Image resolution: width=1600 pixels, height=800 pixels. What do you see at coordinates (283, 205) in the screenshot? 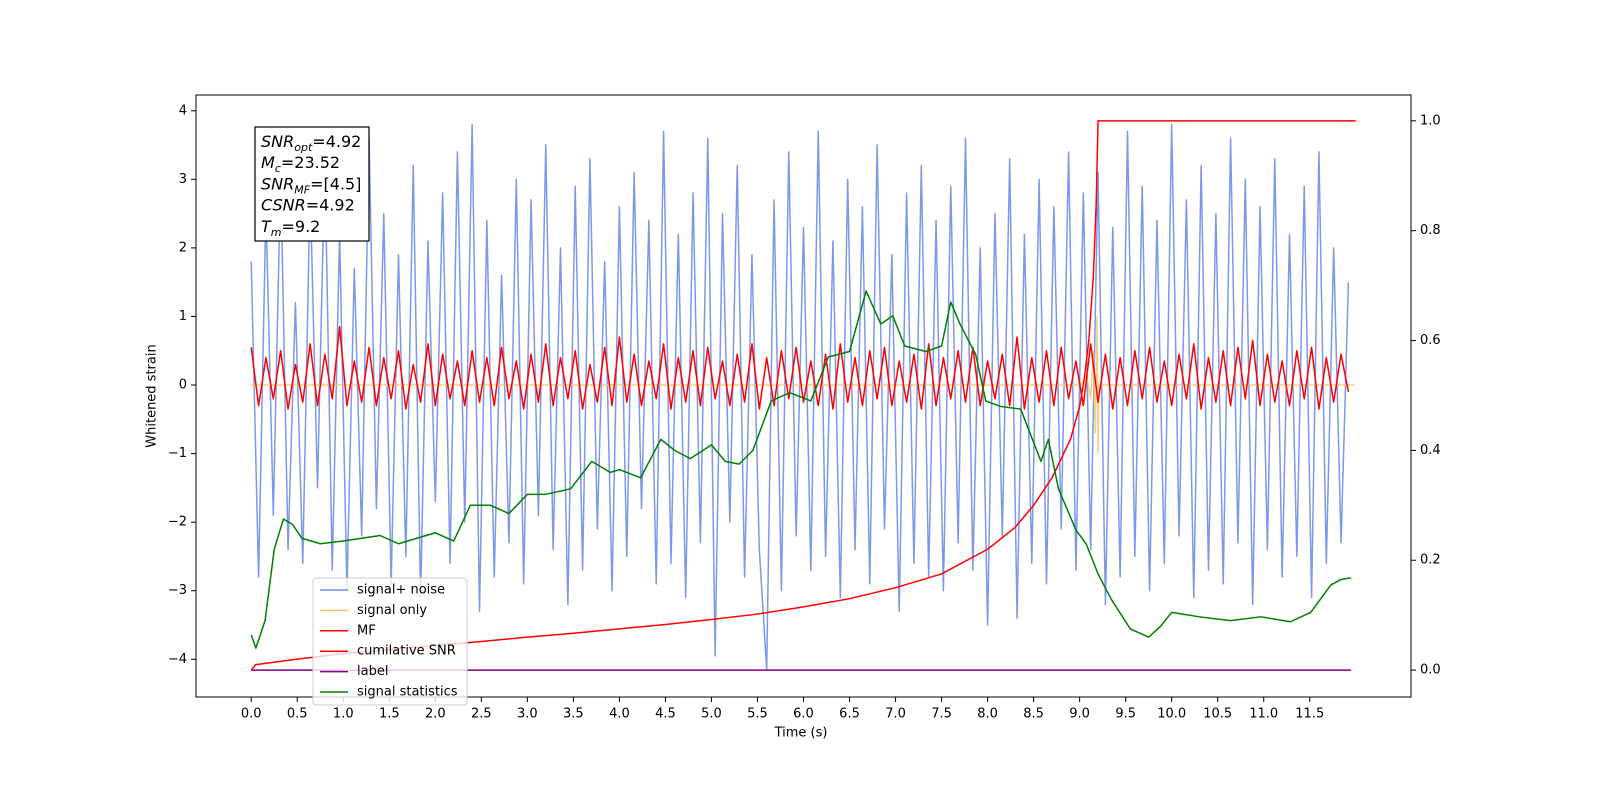
I see `annotation-symbol: CSNR` at bounding box center [283, 205].